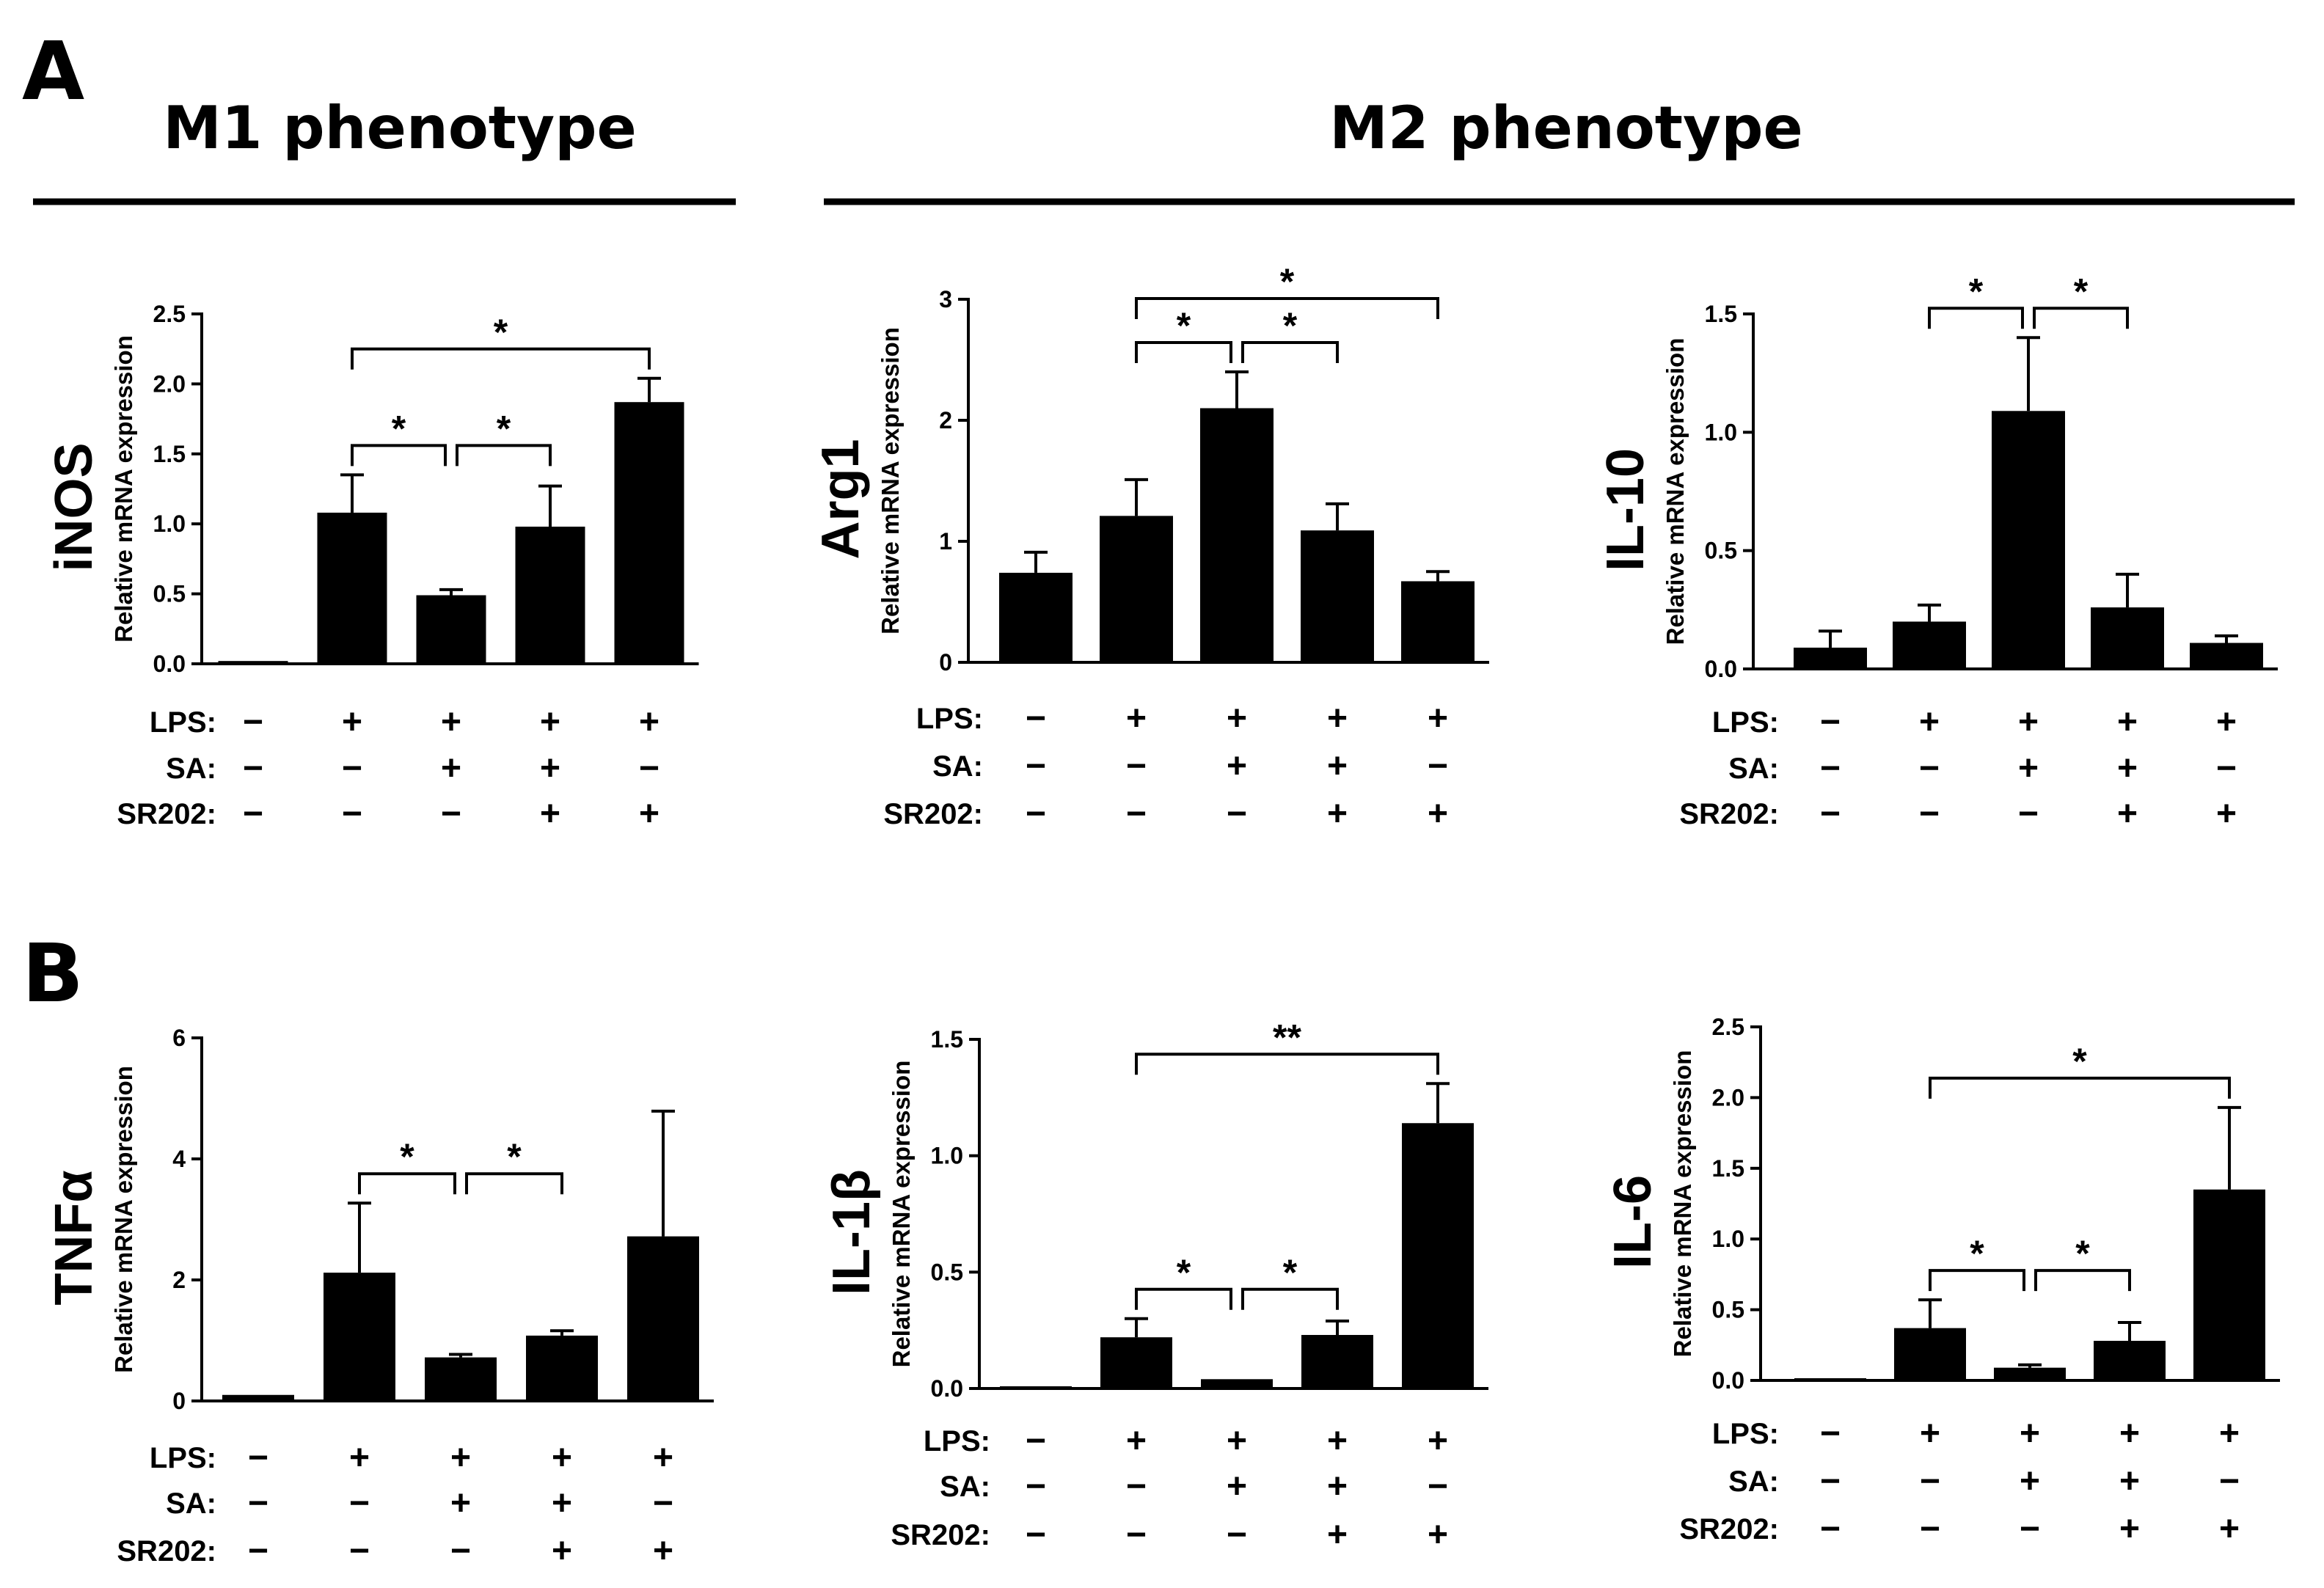 The width and height of the screenshot is (2324, 1588). I want to click on y-tick-label: 2, so click(945, 420).